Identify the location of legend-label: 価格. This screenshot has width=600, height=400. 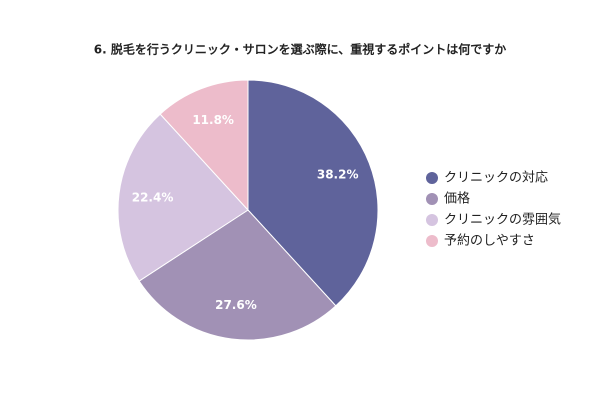
(457, 199).